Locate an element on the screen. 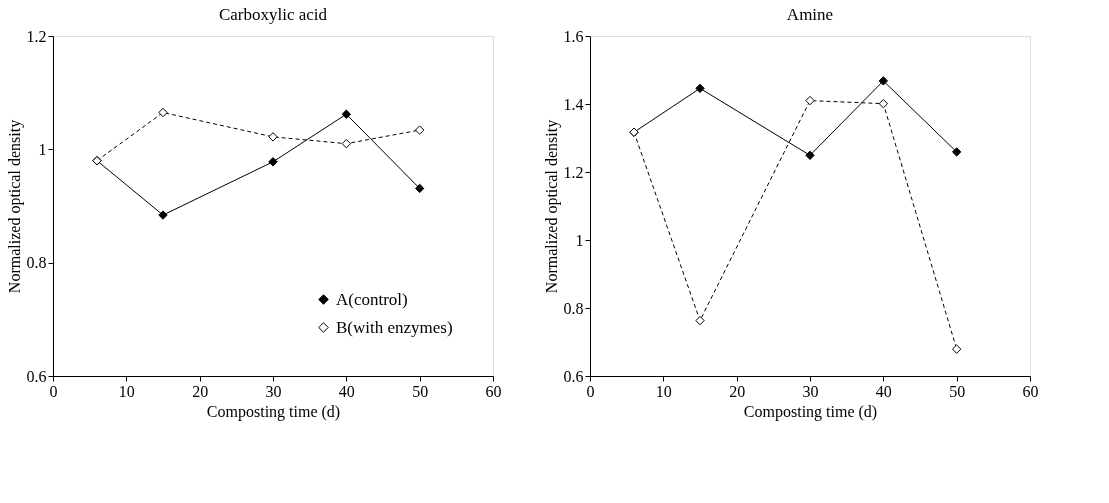 Image resolution: width=1109 pixels, height=503 pixels. y-tick-label: 1.6 is located at coordinates (573, 36).